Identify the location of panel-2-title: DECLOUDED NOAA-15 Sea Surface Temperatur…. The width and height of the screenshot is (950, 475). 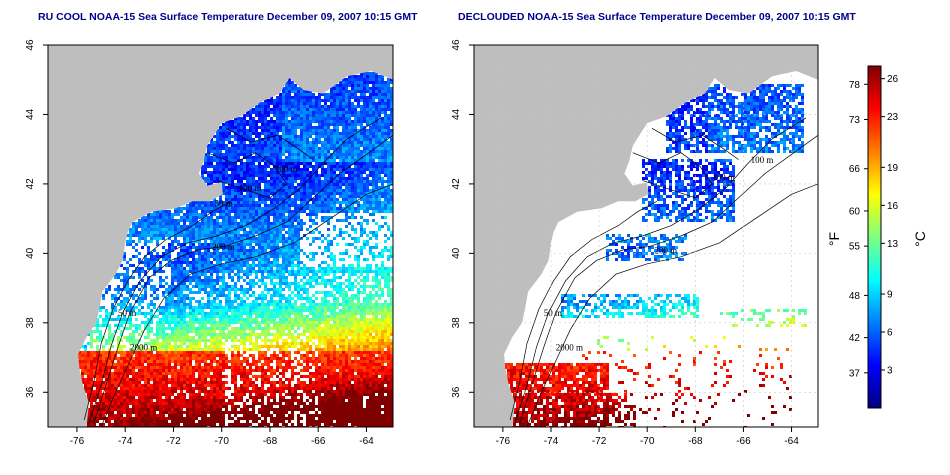
(657, 17).